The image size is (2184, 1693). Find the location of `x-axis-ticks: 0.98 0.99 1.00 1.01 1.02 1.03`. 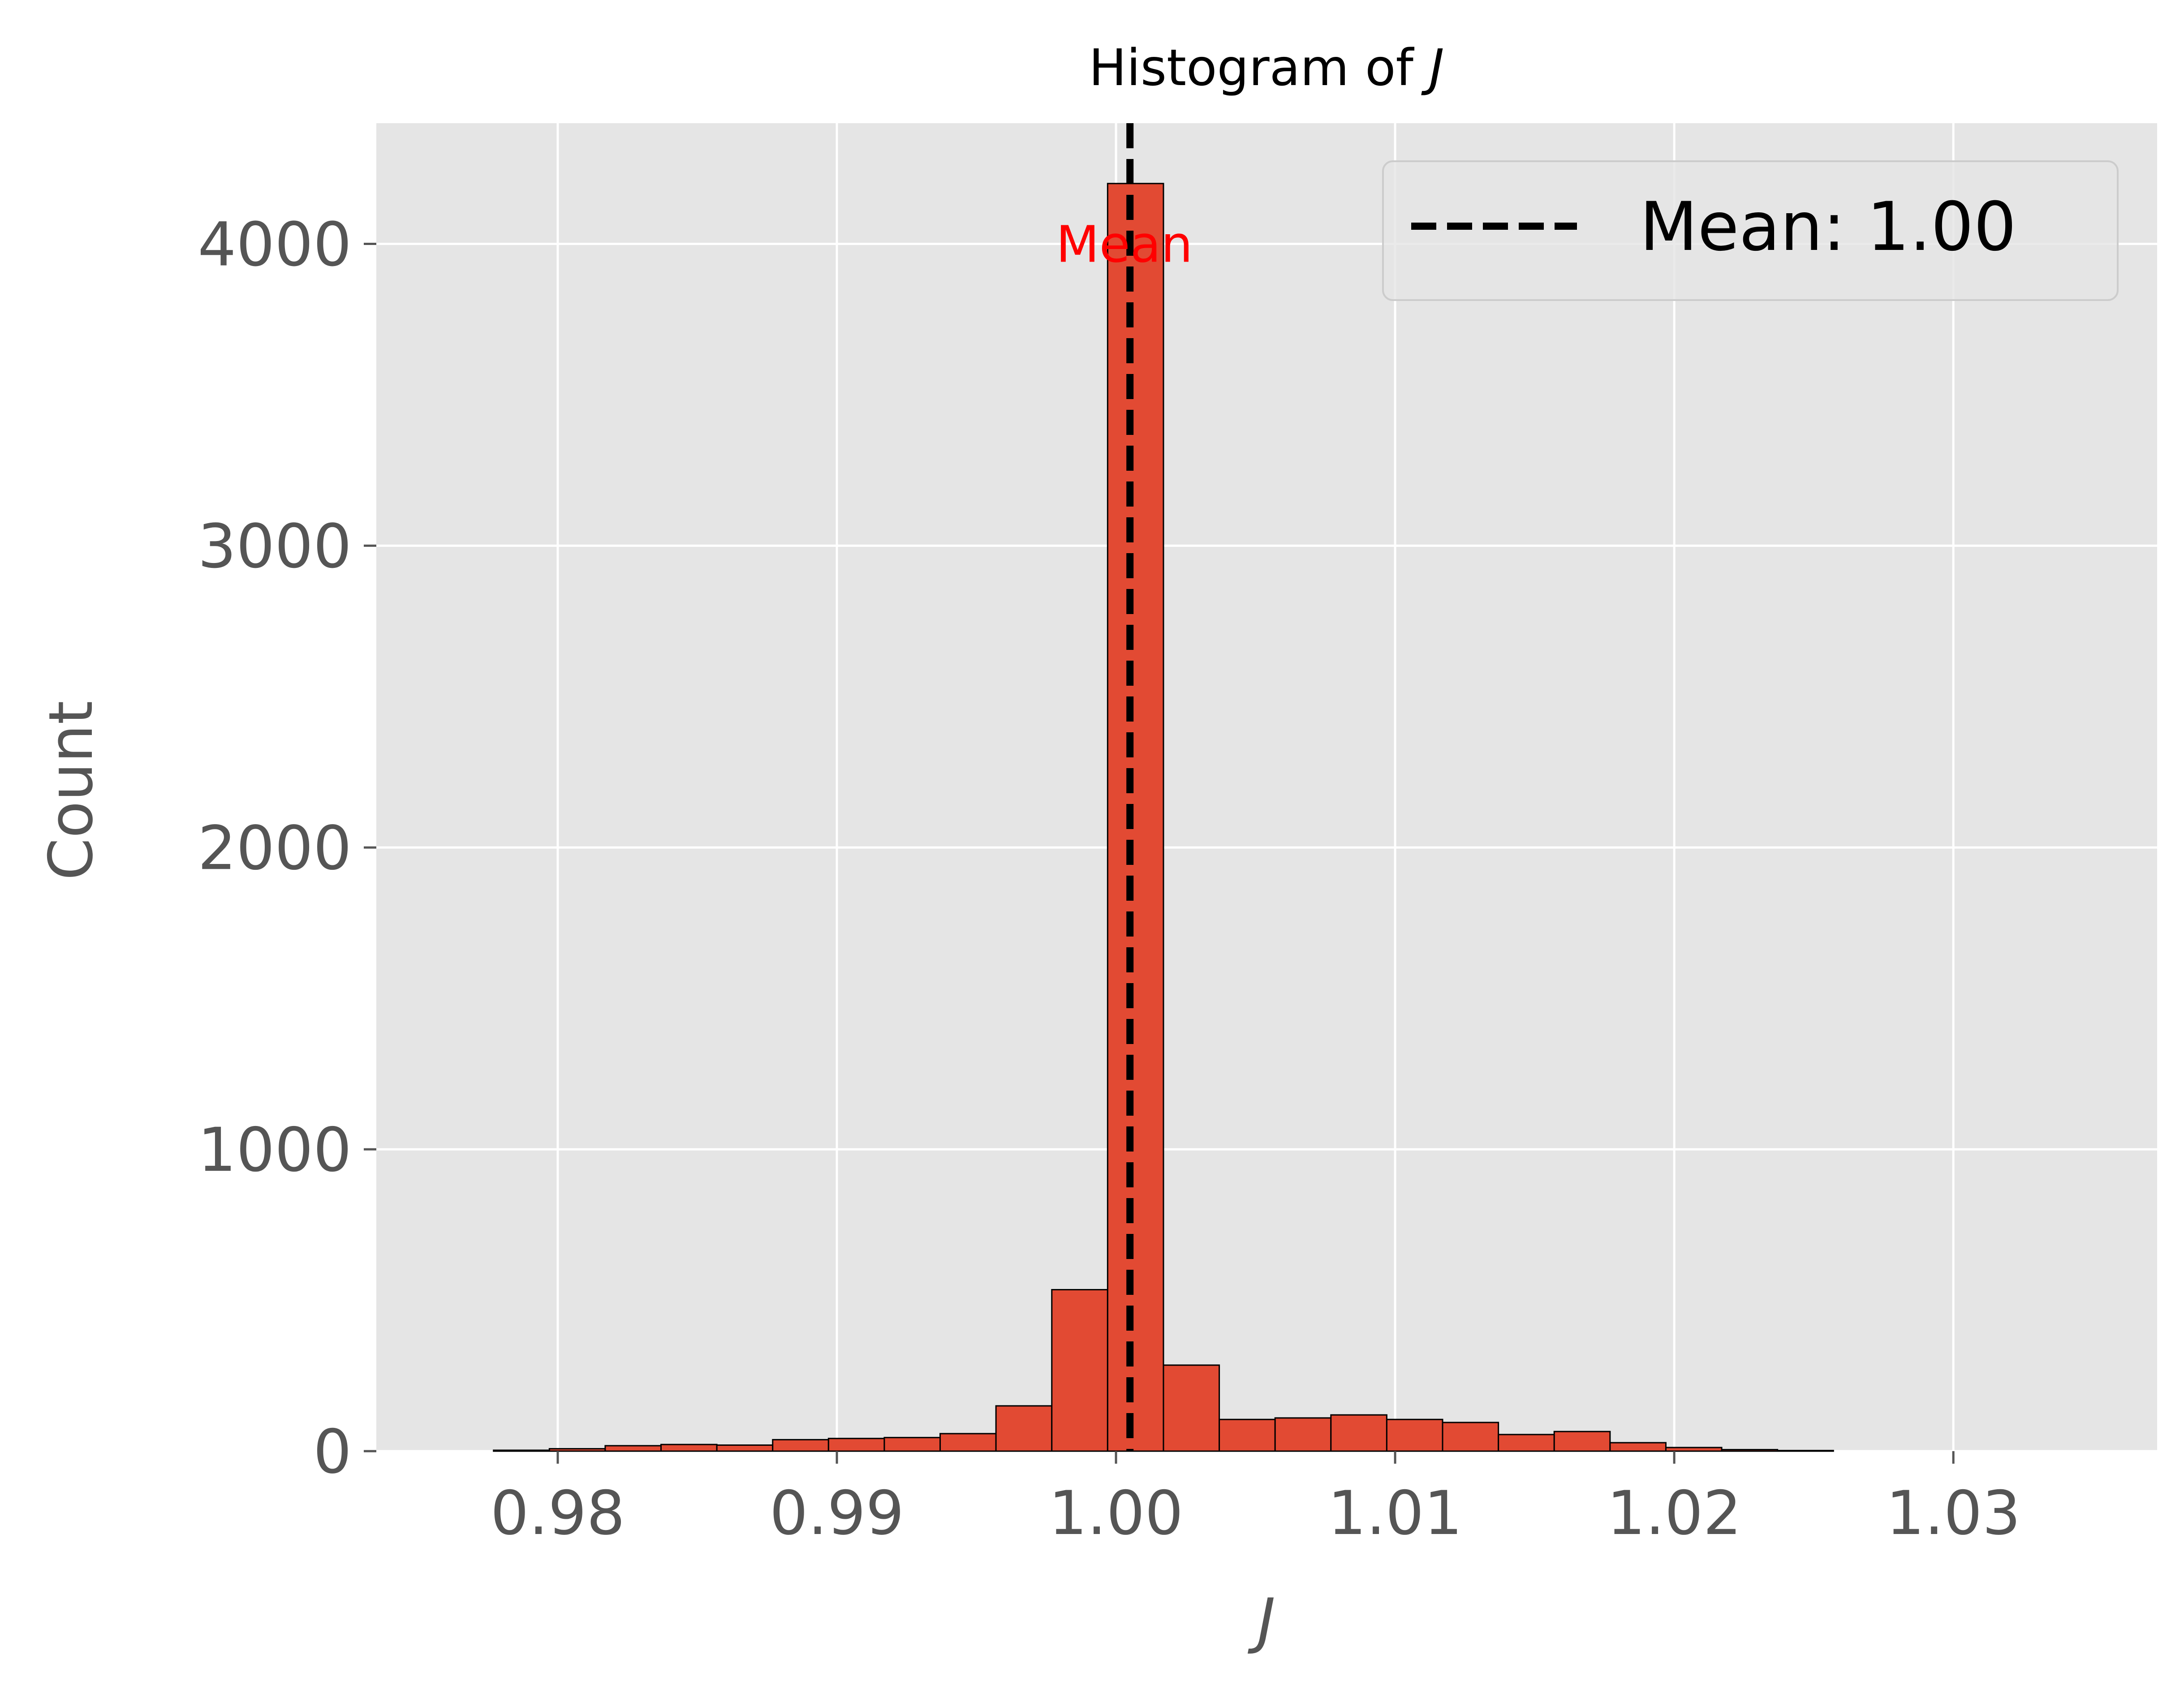

x-axis-ticks: 0.98 0.99 1.00 1.01 1.02 1.03 is located at coordinates (1256, 1499).